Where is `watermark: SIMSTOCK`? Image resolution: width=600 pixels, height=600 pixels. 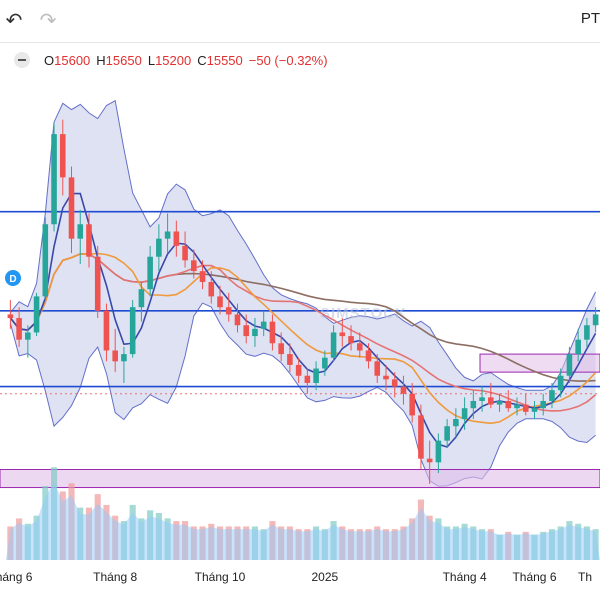
watermark: SIMSTOCK is located at coordinates (363, 313).